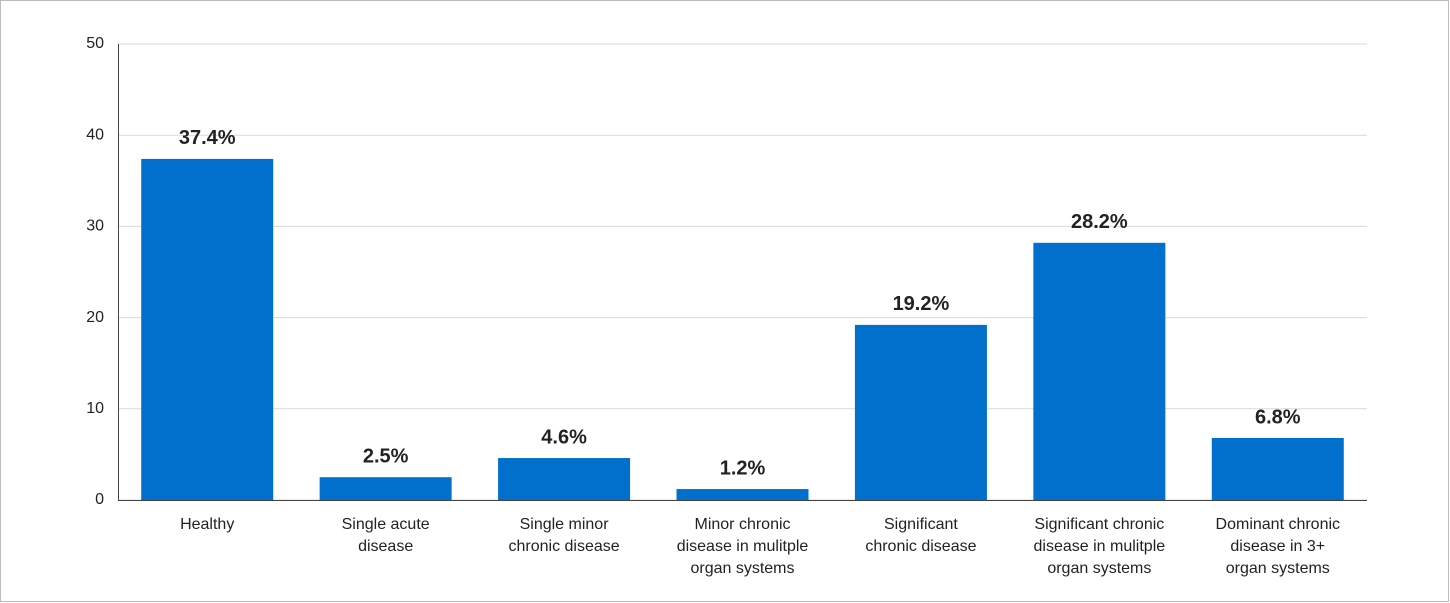 The height and width of the screenshot is (603, 1450). Describe the element at coordinates (207, 524) in the screenshot. I see `x-tick-label: Healthy` at that location.